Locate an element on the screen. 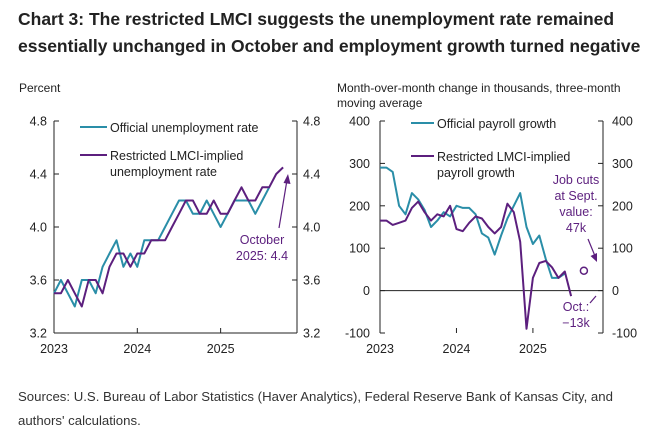 The image size is (669, 443). right-ytick-label-left: 200 is located at coordinates (359, 206).